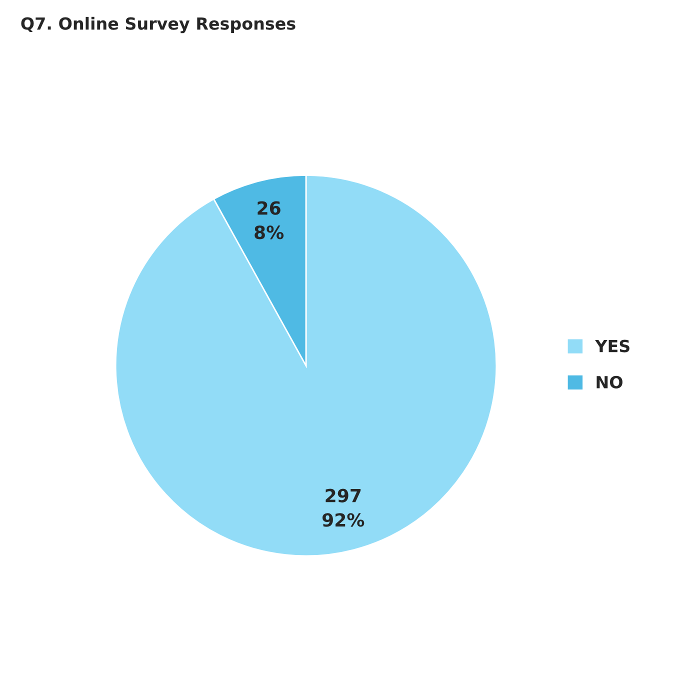 This screenshot has width=680, height=677. What do you see at coordinates (343, 507) in the screenshot?
I see `data-label: 297 92%` at bounding box center [343, 507].